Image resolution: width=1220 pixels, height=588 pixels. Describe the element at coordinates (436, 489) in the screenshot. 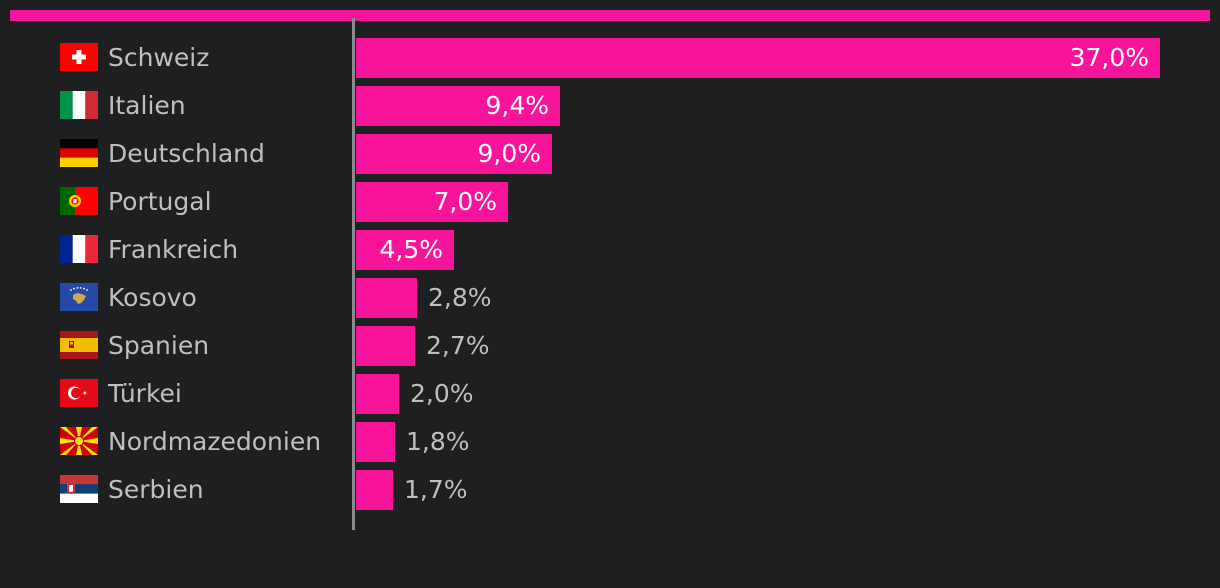

I see `value-label: 1,7%` at that location.